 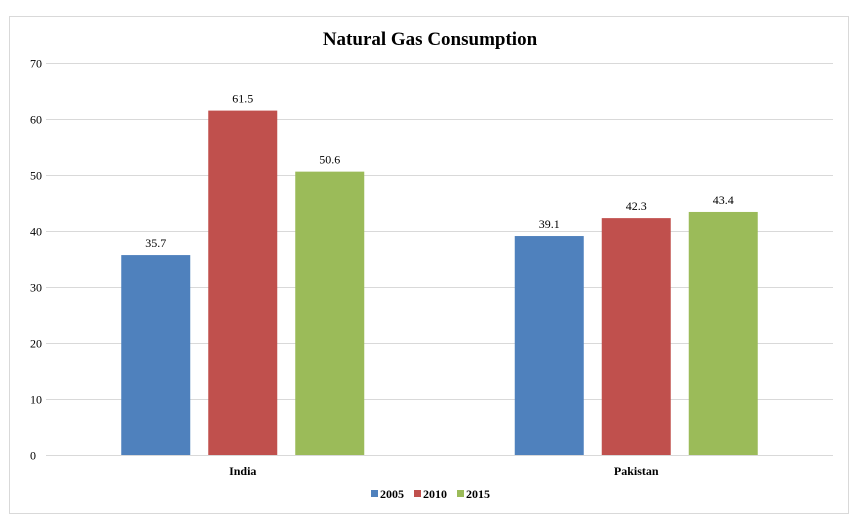 I want to click on x-tick-label: Pakistan, so click(x=636, y=471).